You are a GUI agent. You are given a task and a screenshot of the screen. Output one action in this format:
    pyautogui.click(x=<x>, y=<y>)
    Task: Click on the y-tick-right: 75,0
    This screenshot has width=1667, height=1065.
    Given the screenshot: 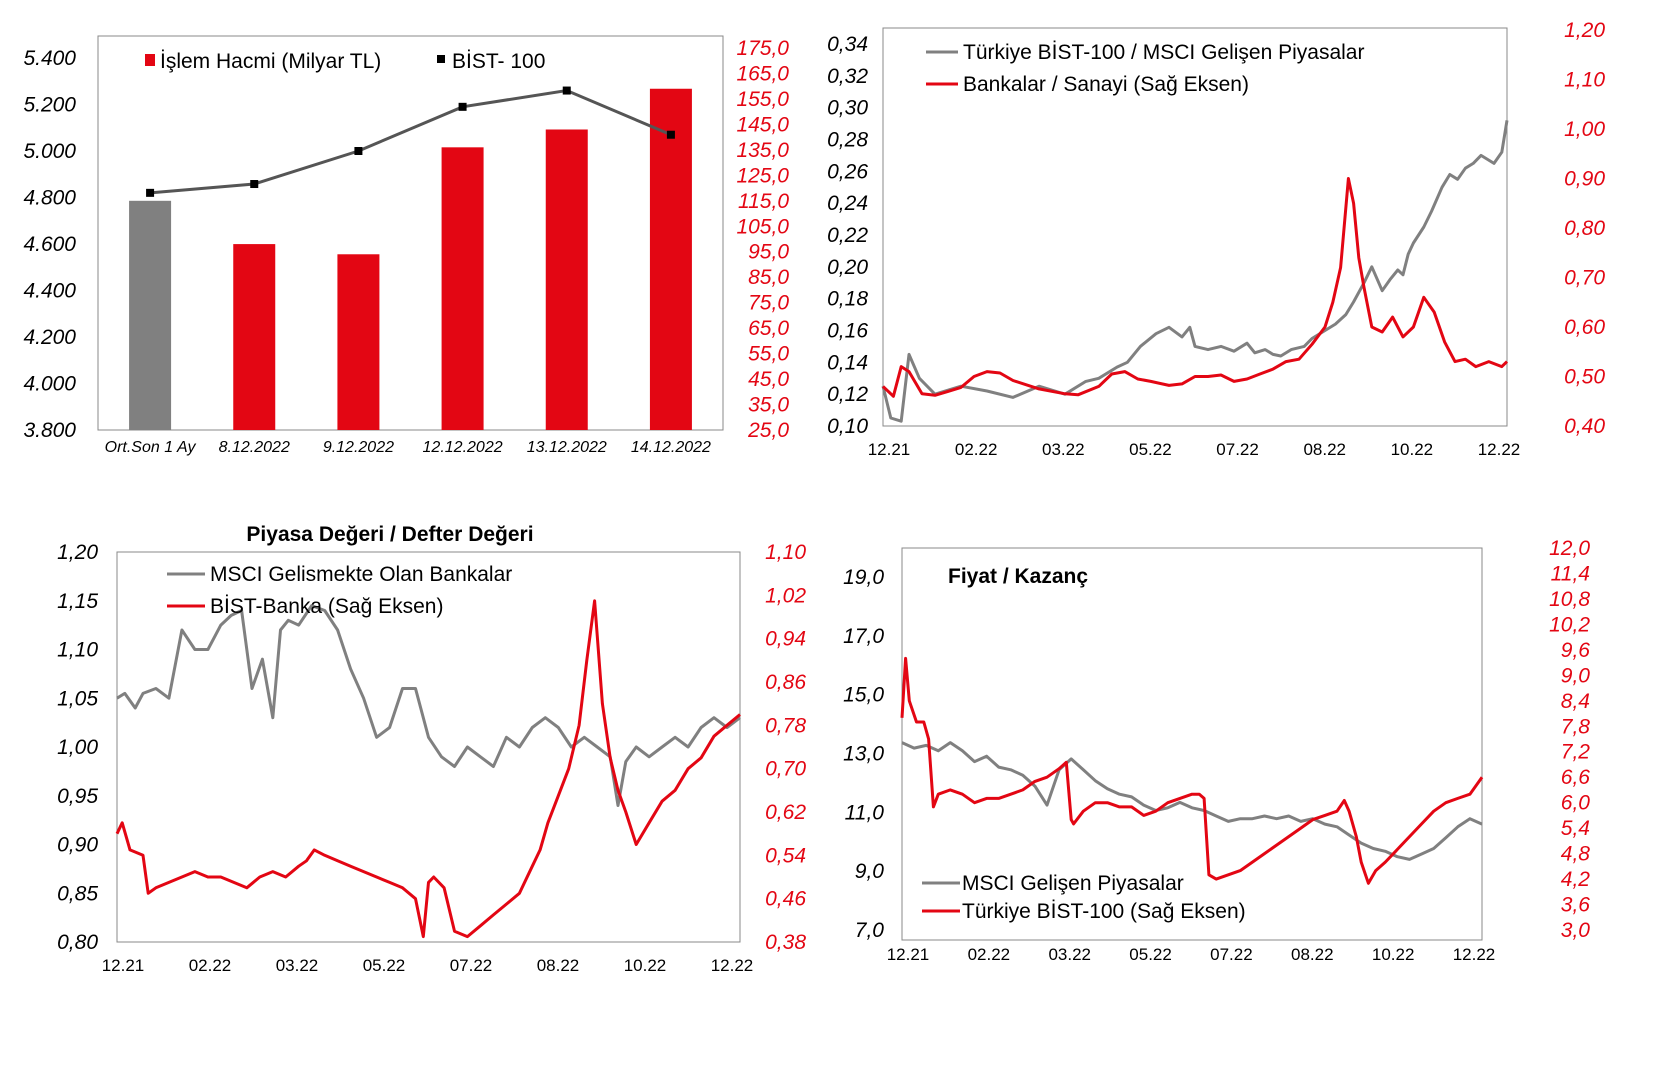 What is the action you would take?
    pyautogui.click(x=768, y=303)
    